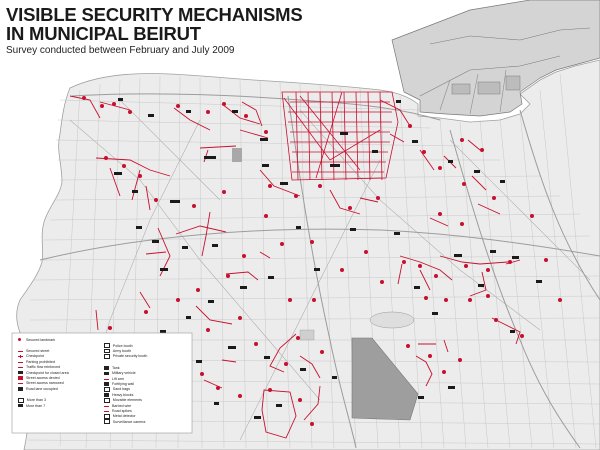 The image size is (600, 450). Describe the element at coordinates (144, 367) in the screenshot. I see `legend-item: Tank` at that location.